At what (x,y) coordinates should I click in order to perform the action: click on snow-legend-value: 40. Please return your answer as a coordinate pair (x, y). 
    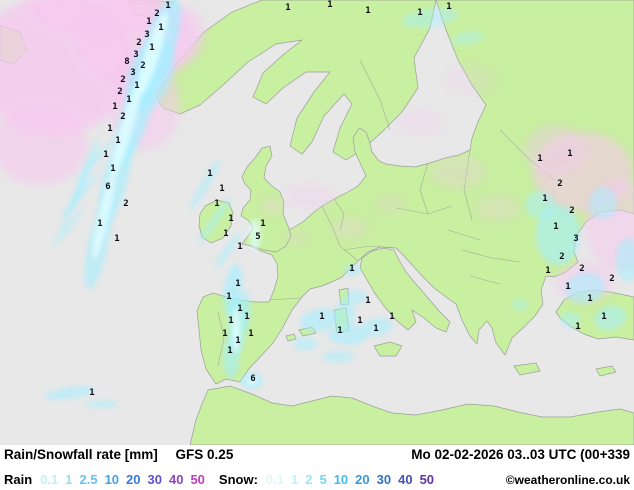
    Looking at the image, I should click on (405, 479).